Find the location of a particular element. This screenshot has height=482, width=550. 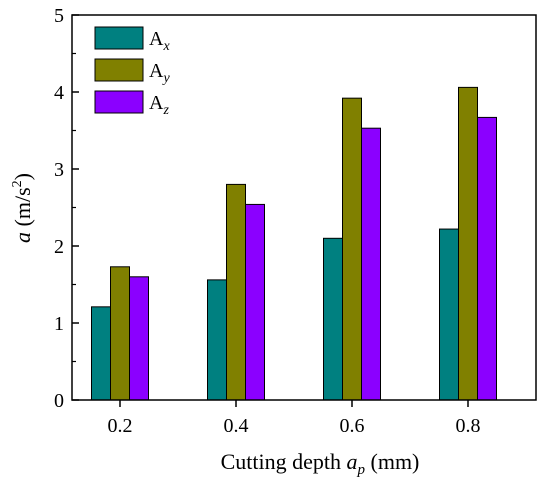

legend-swatch-ay is located at coordinates (119, 70).